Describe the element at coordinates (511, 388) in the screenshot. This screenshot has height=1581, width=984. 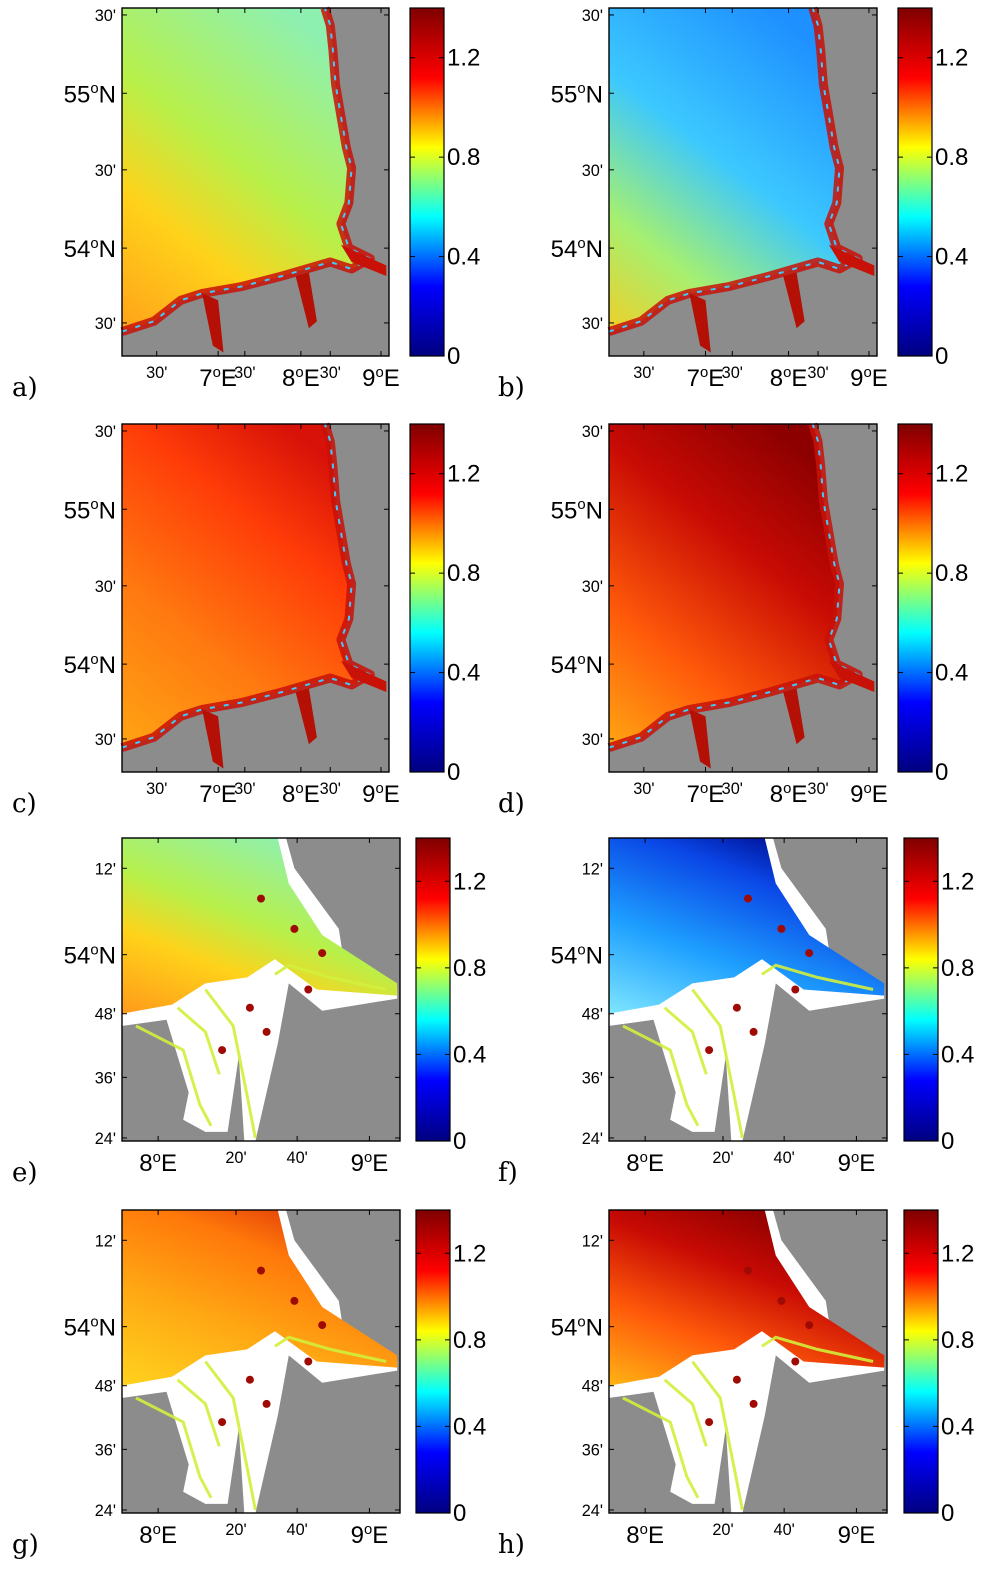
I see `panel-label: b)` at that location.